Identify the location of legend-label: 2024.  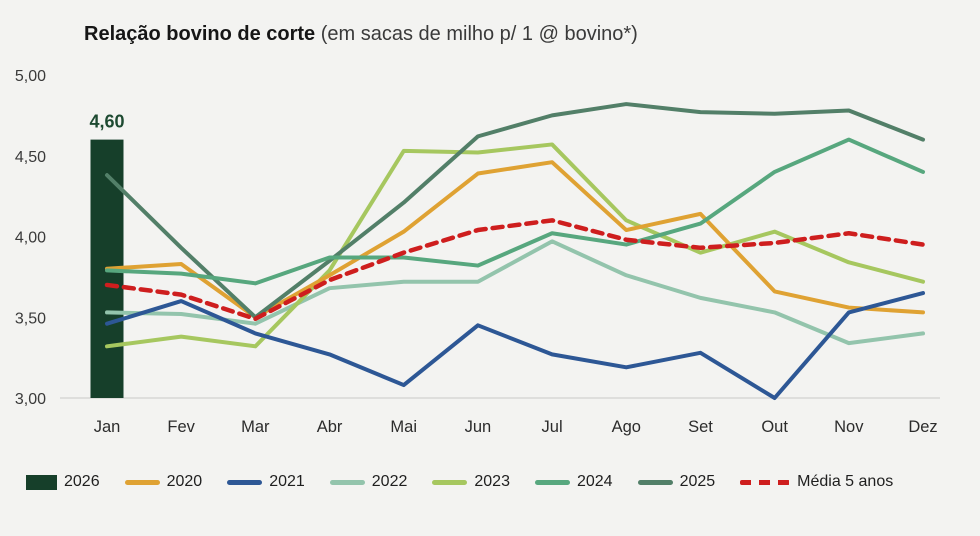
(594, 481).